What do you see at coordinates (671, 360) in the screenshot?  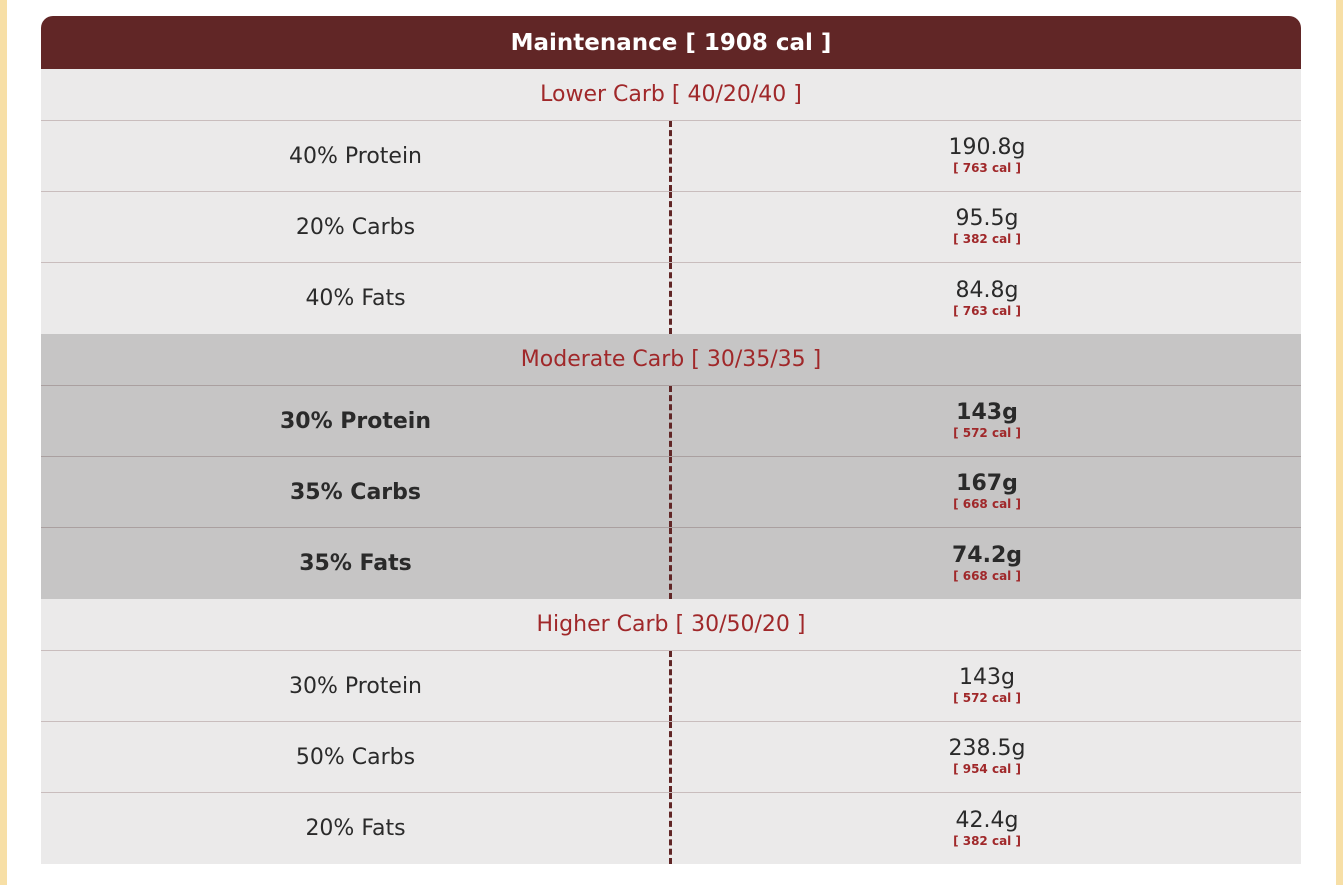 I see `section-title: Moderate Carb [ 30/35/35 ]` at bounding box center [671, 360].